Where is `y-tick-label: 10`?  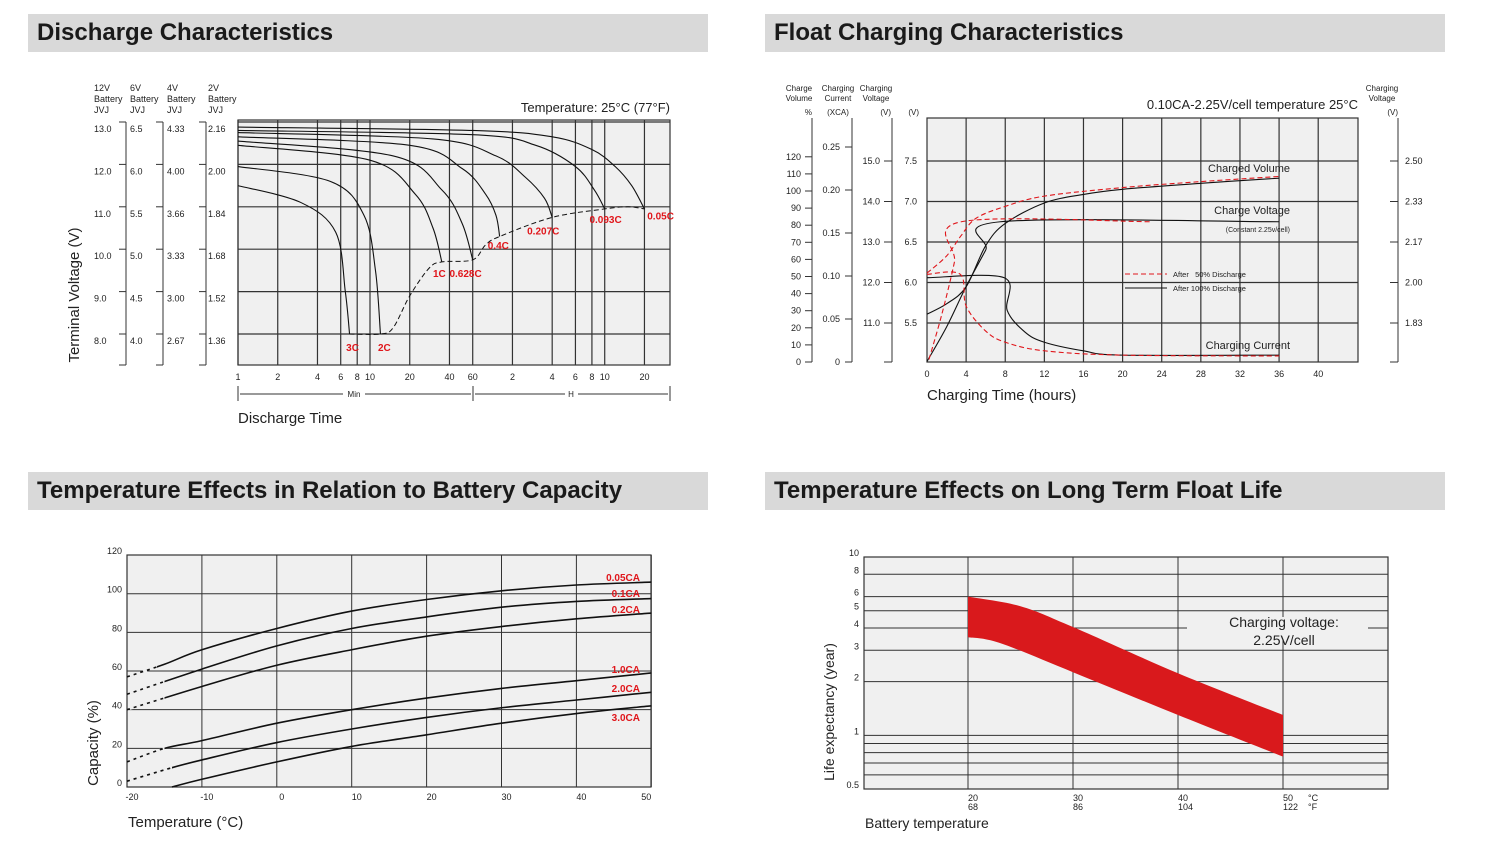
y-tick-label: 10 is located at coordinates (854, 553).